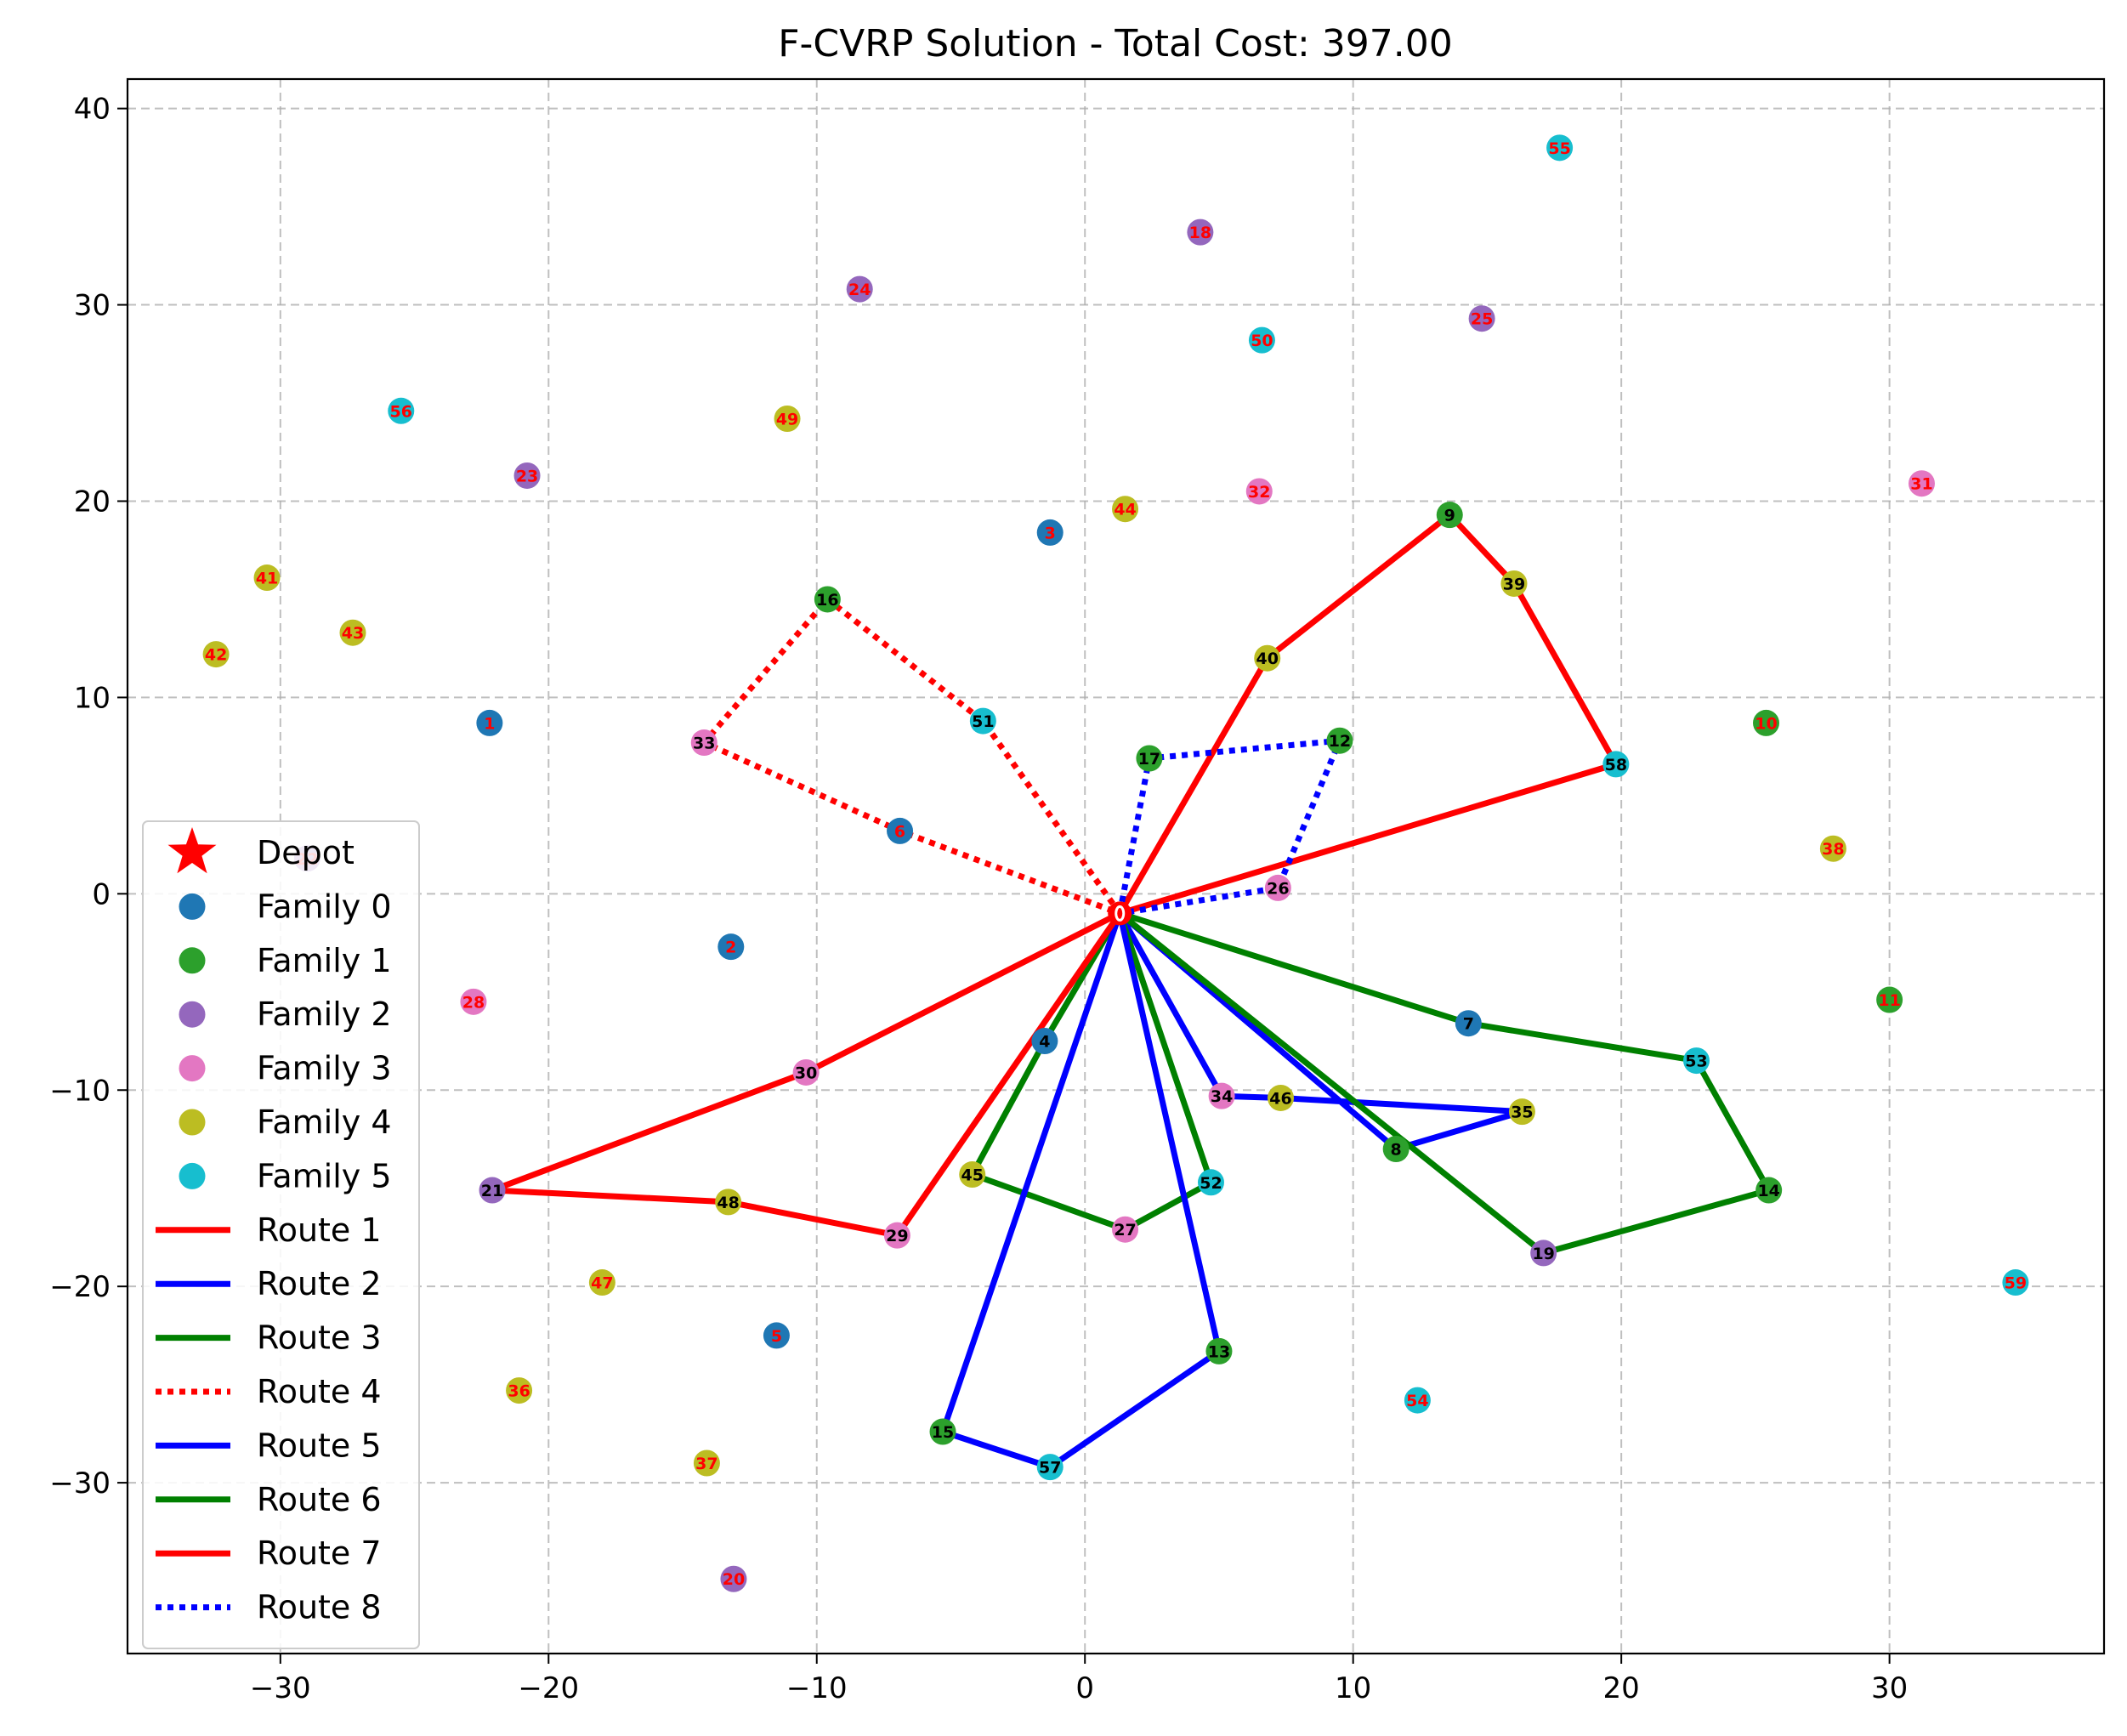  What do you see at coordinates (1149, 760) in the screenshot?
I see `node-label-17: 17` at bounding box center [1149, 760].